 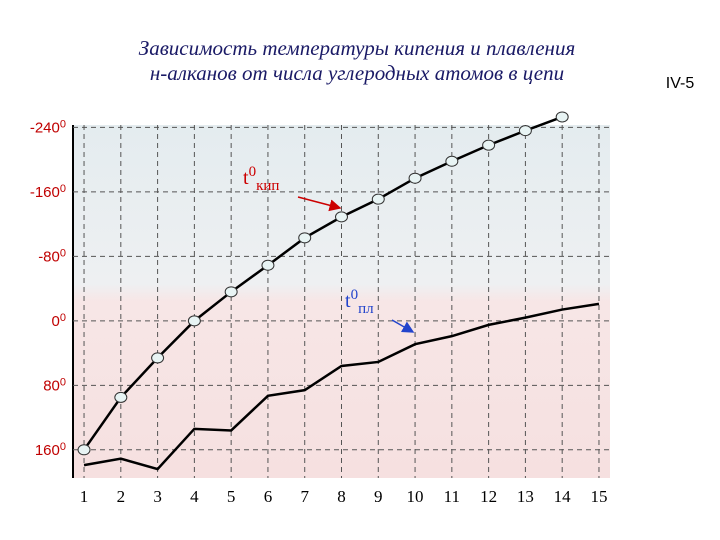 What do you see at coordinates (194, 496) in the screenshot?
I see `x-tick-label: 4` at bounding box center [194, 496].